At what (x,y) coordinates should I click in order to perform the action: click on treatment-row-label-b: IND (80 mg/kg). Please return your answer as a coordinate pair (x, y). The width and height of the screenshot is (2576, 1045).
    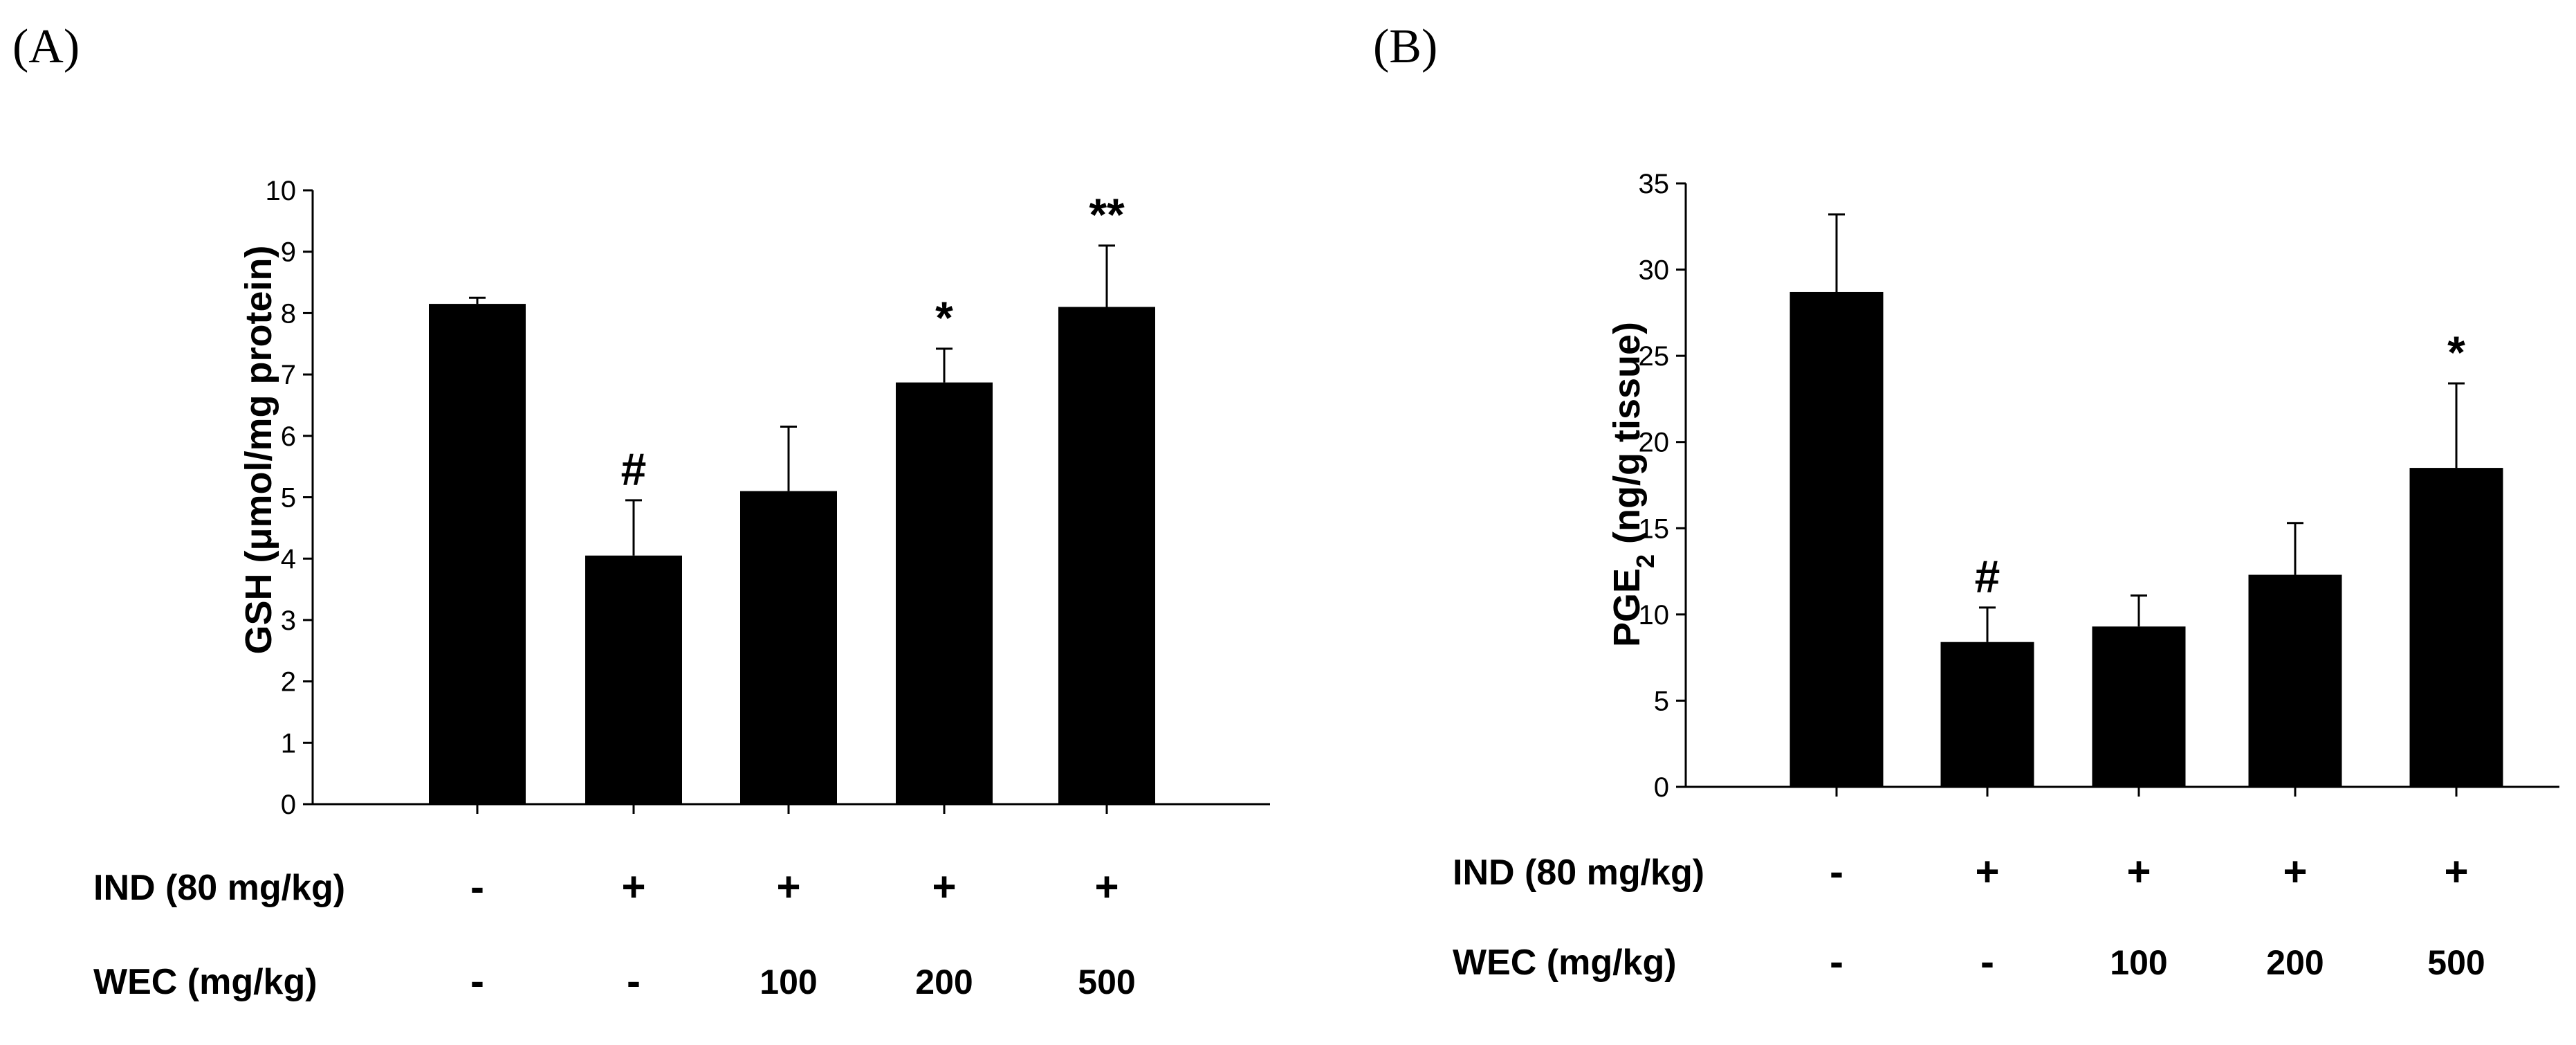
    Looking at the image, I should click on (1578, 873).